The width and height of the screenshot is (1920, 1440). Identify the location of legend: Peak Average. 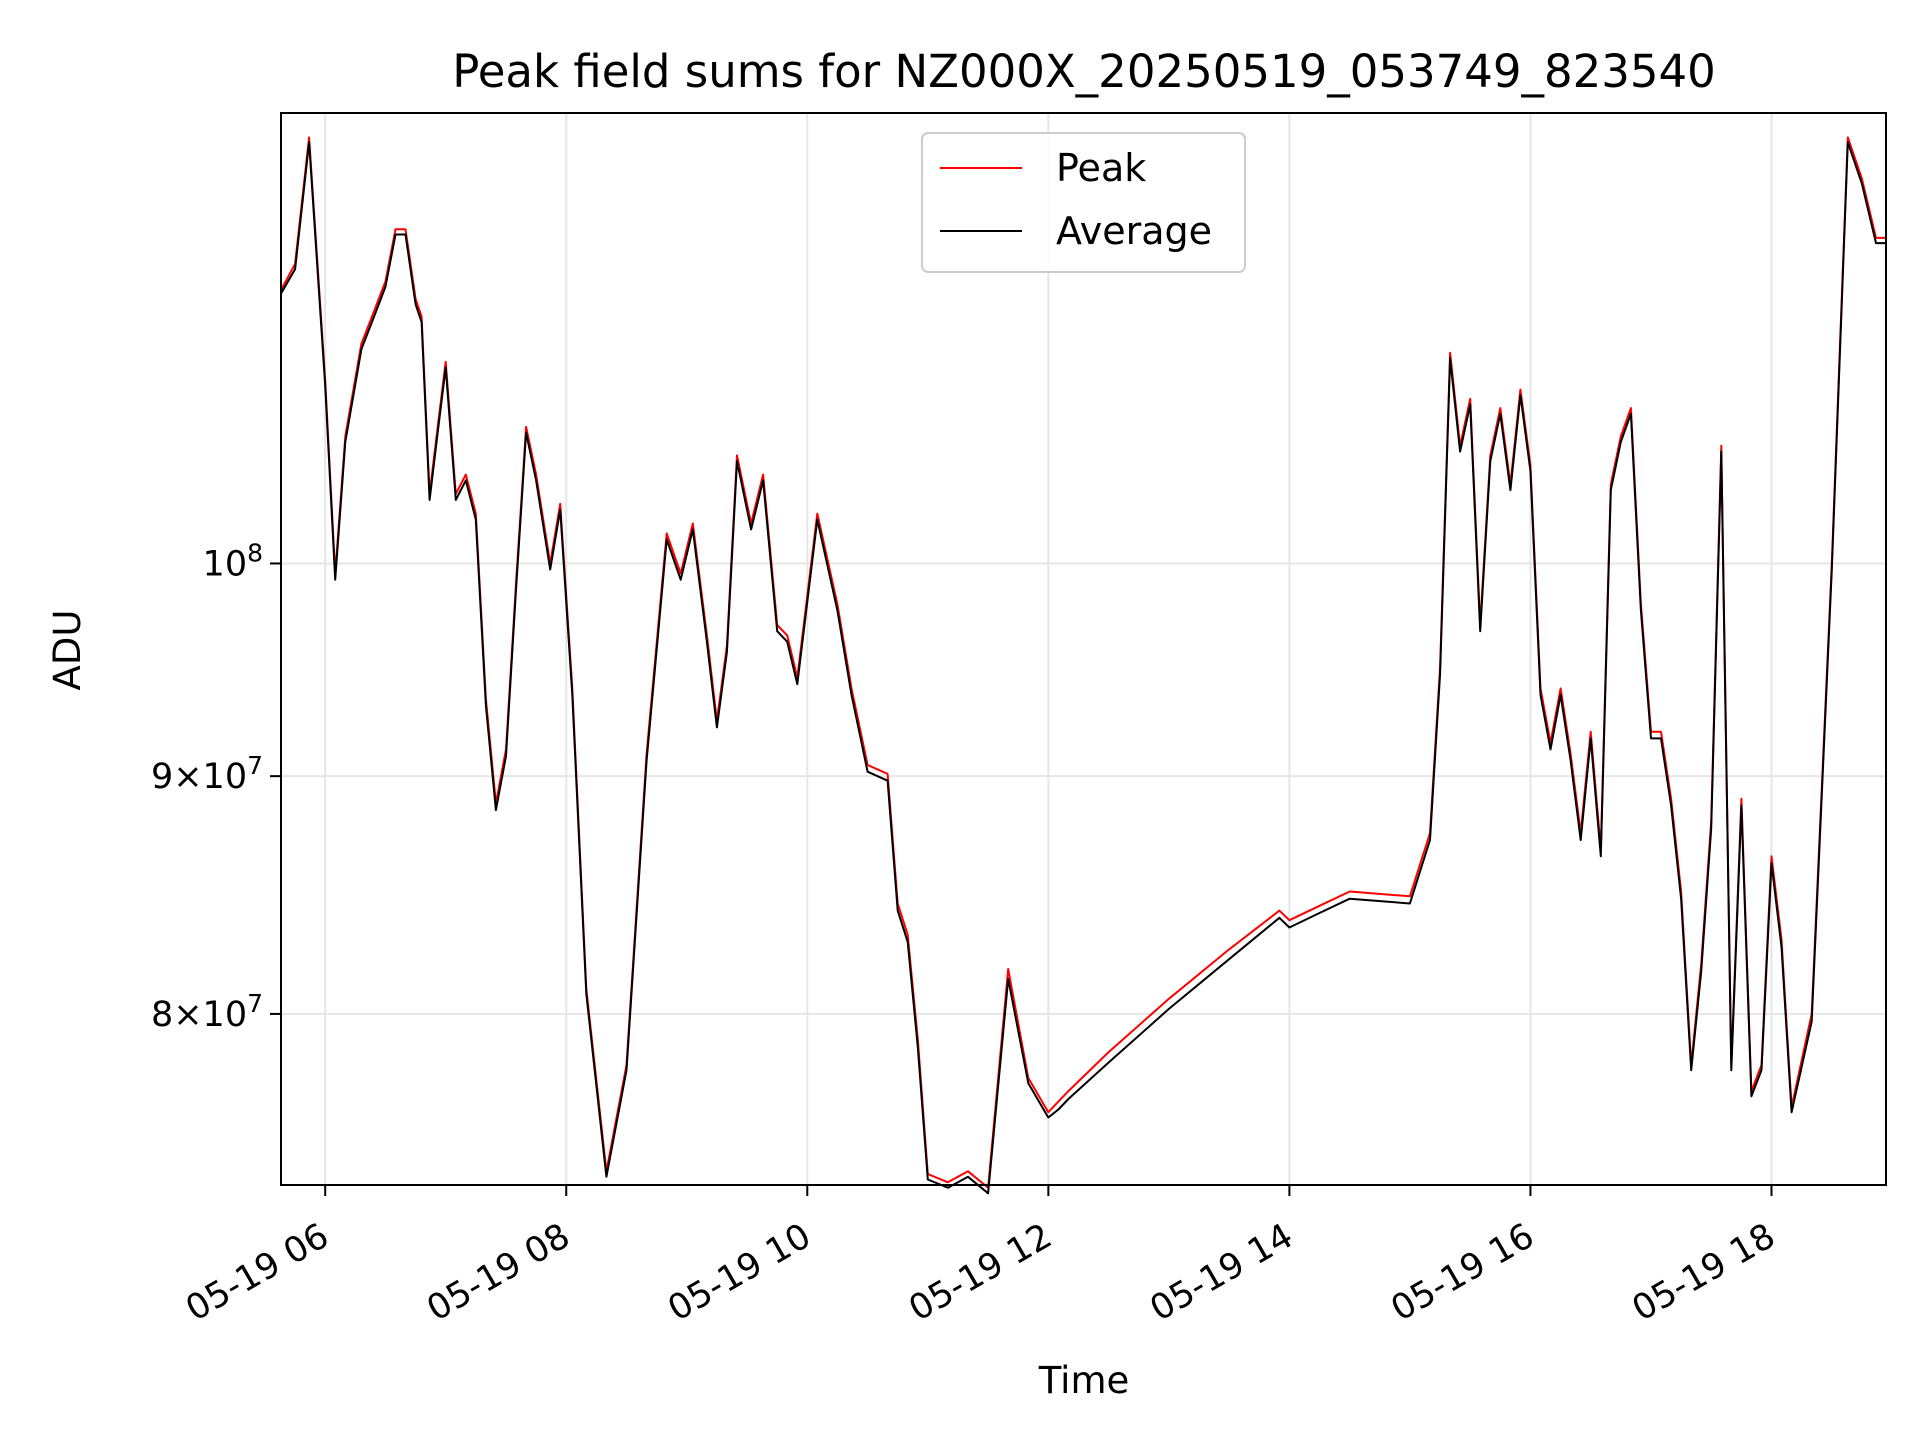
(1083, 202).